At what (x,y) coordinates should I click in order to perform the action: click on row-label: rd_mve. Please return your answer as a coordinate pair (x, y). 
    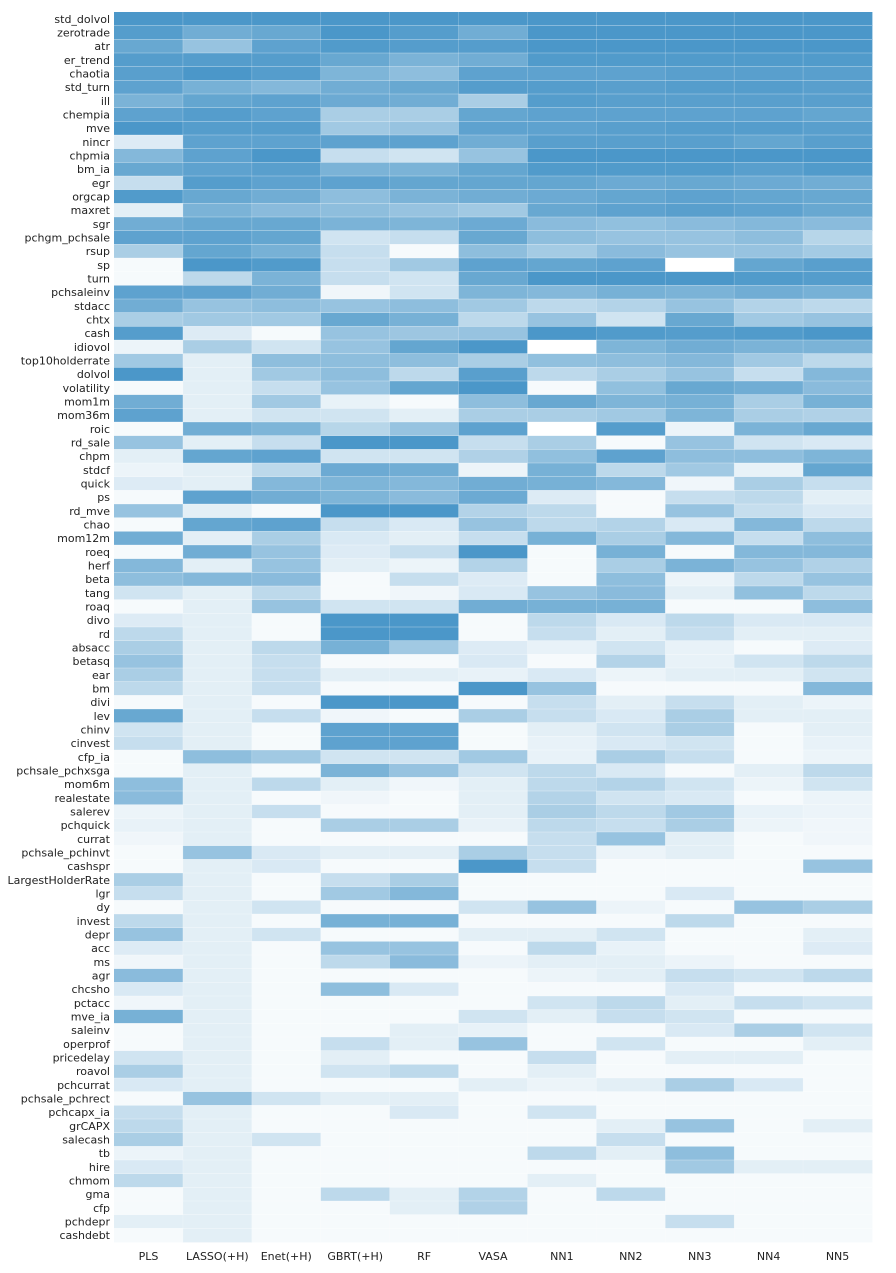
    Looking at the image, I should click on (89, 511).